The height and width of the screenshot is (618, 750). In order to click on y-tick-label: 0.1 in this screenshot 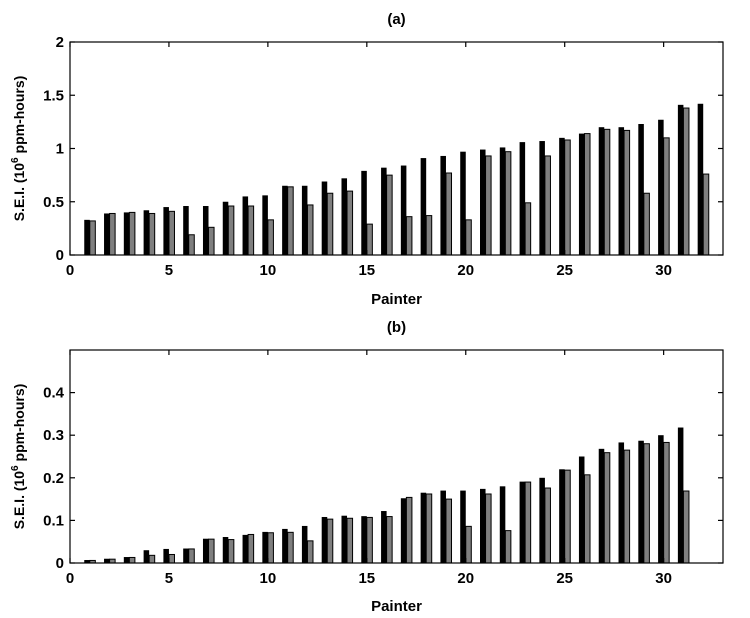, I will do `click(53, 520)`.